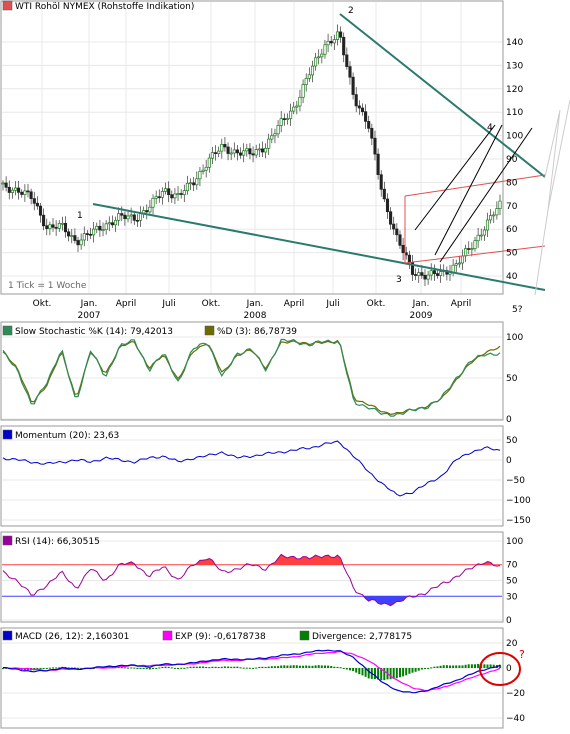  What do you see at coordinates (518, 501) in the screenshot?
I see `y-tick-label: −100` at bounding box center [518, 501].